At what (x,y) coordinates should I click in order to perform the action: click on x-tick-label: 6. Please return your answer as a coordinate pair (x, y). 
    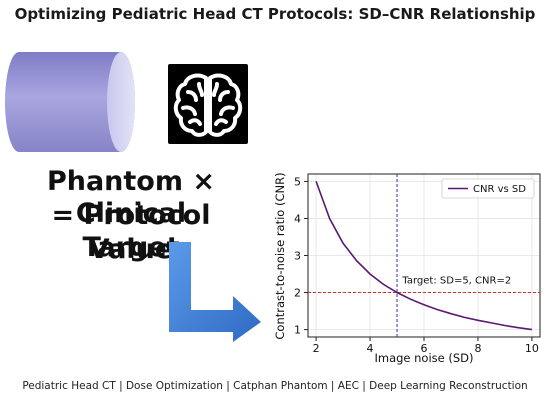
    Looking at the image, I should click on (424, 348).